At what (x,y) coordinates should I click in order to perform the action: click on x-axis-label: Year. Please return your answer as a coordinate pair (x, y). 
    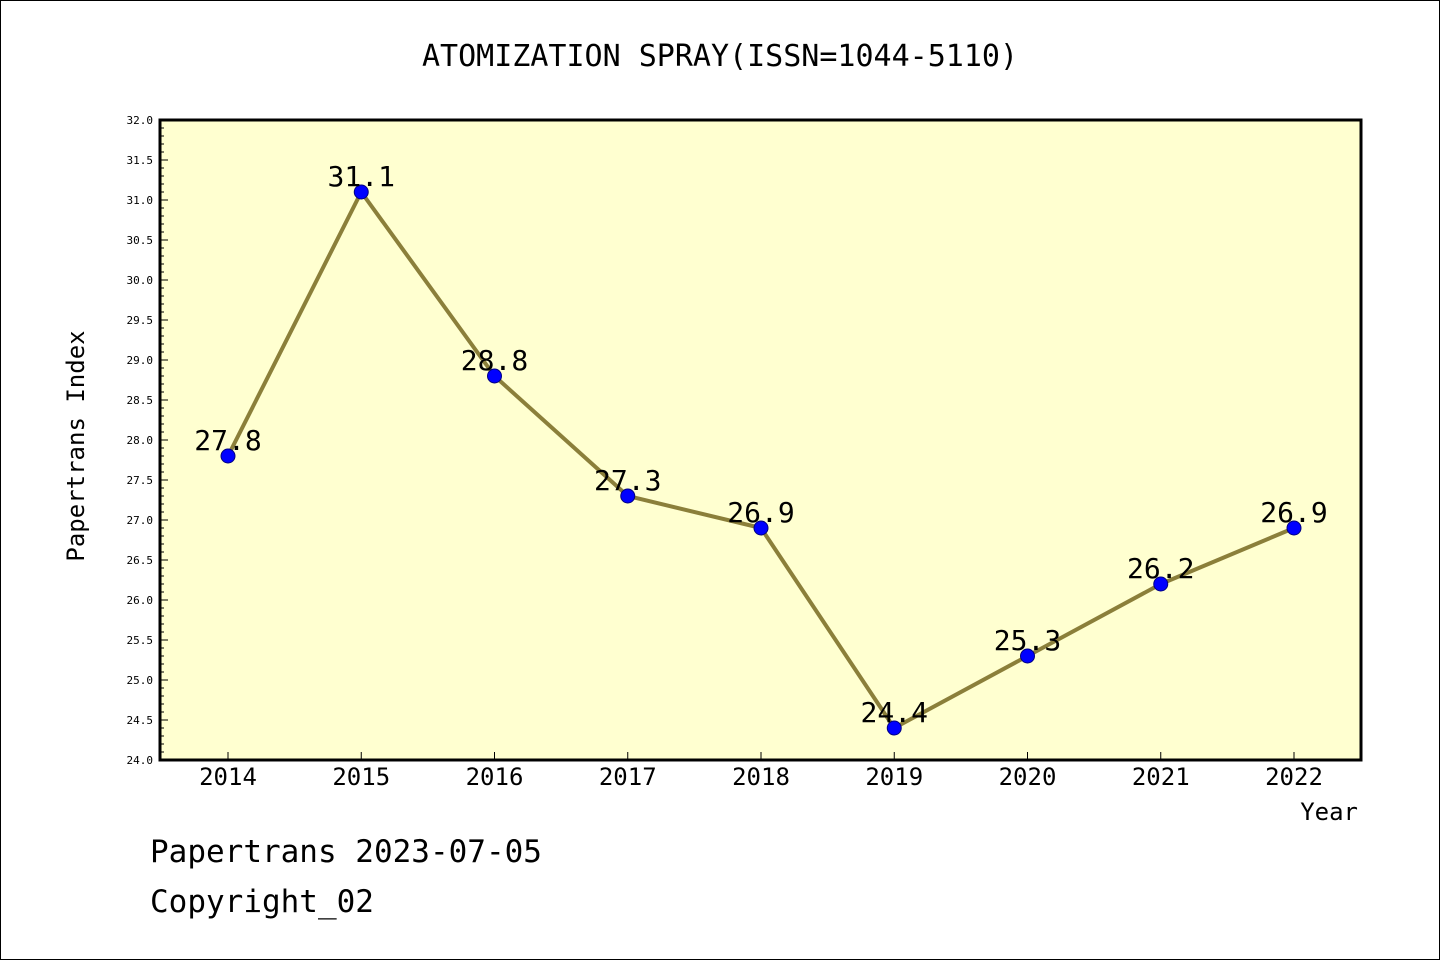
    Looking at the image, I should click on (1329, 812).